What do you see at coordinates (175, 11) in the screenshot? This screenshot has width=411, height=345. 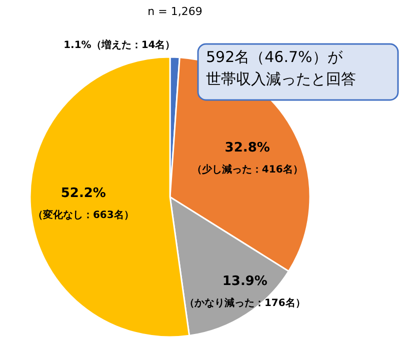 I see `text: n = 1,269` at bounding box center [175, 11].